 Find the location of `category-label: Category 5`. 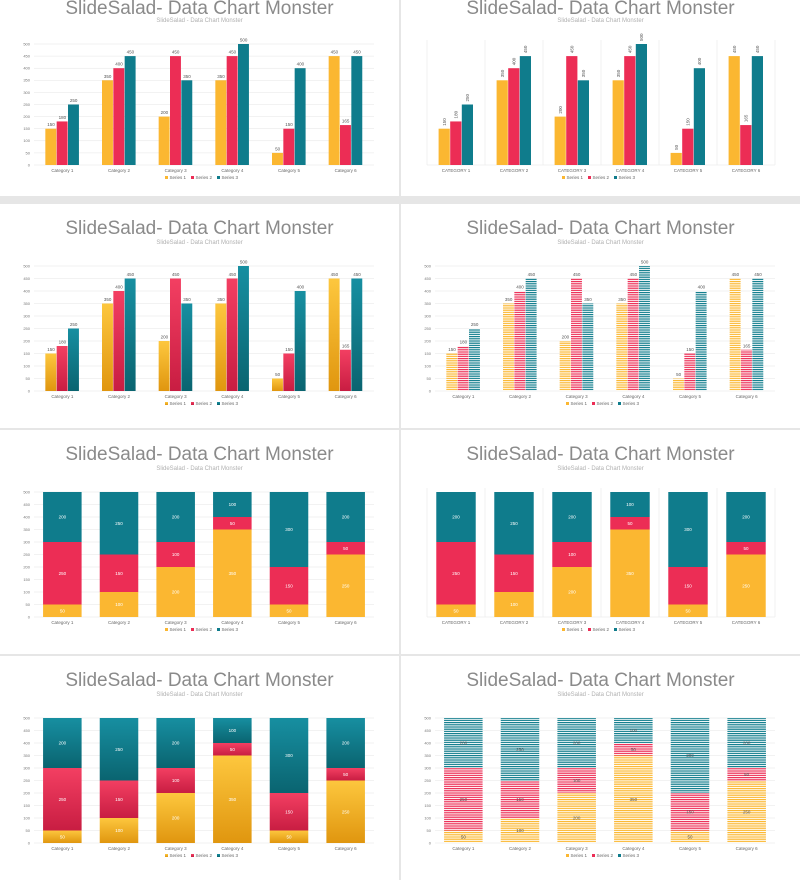

category-label: Category 5 is located at coordinates (289, 170).